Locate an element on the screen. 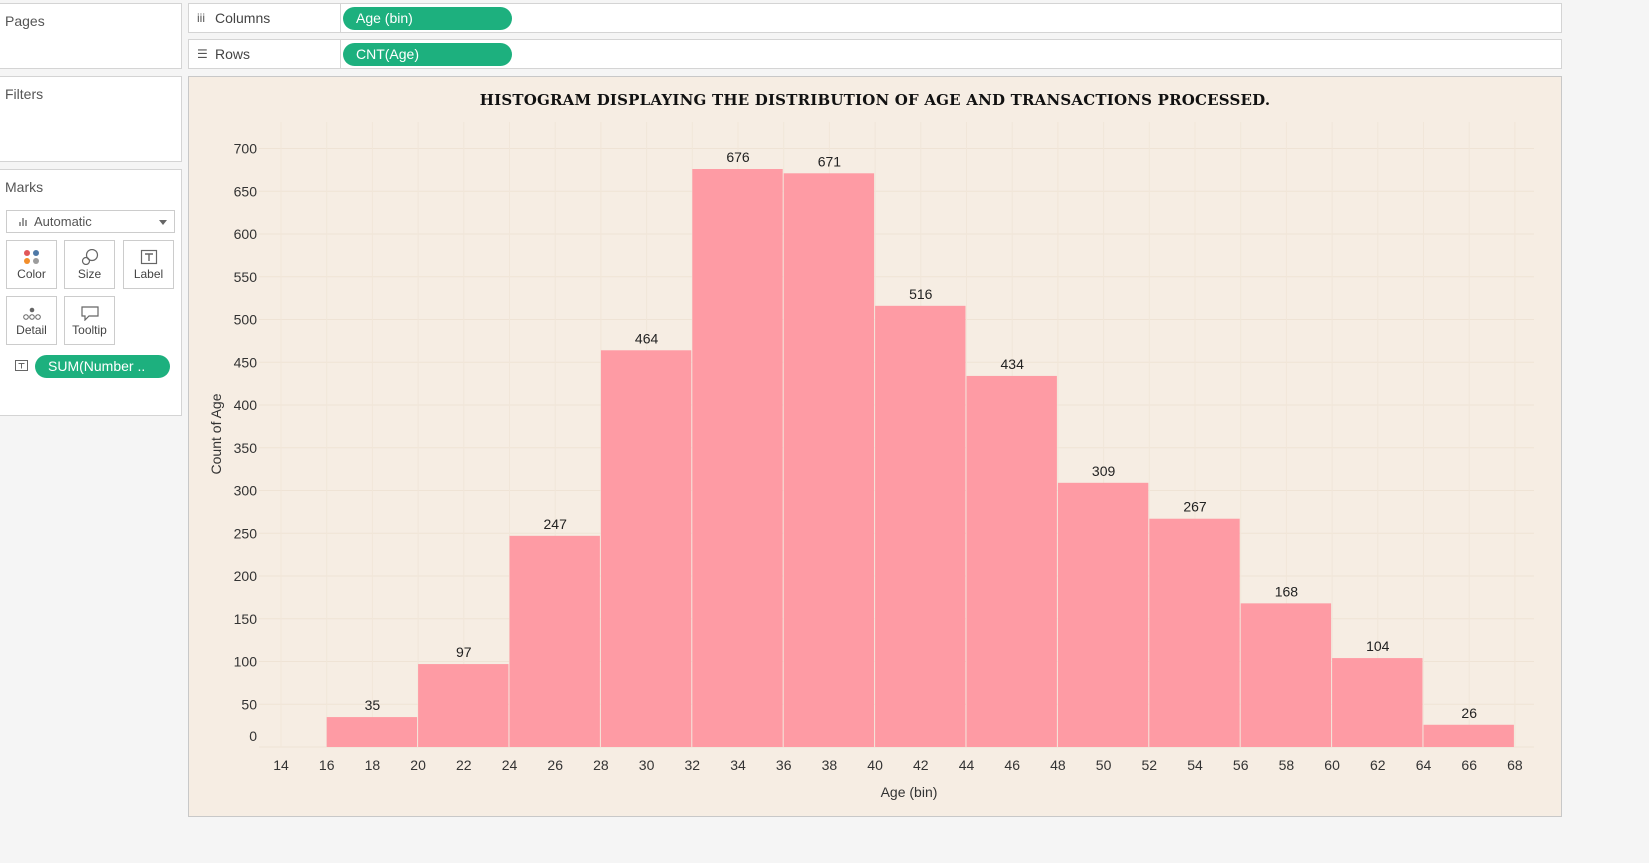  bar-data-label: 516 is located at coordinates (921, 294).